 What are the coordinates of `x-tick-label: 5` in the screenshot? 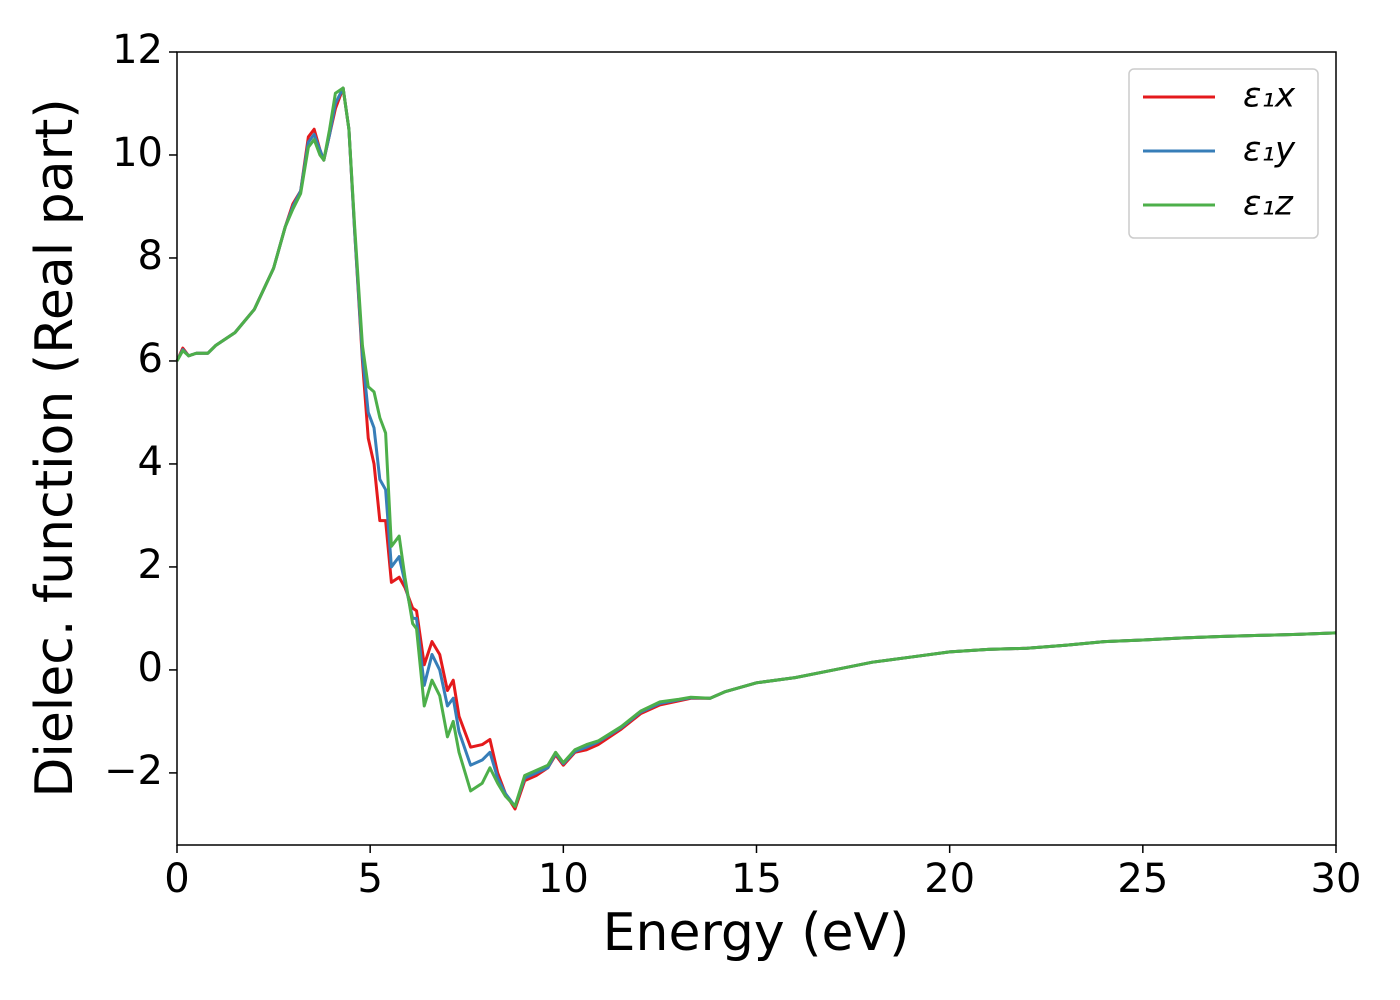 It's located at (369, 879).